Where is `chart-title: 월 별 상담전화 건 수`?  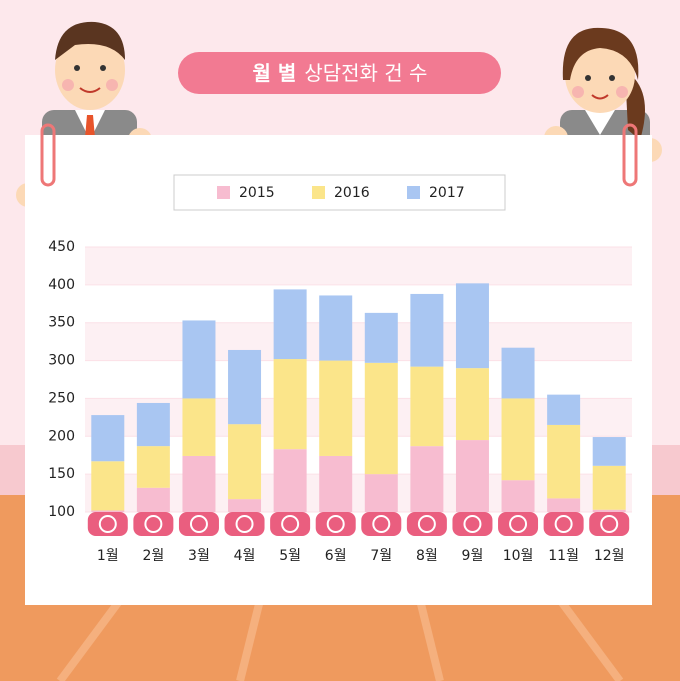 chart-title: 월 별 상담전화 건 수 is located at coordinates (340, 73).